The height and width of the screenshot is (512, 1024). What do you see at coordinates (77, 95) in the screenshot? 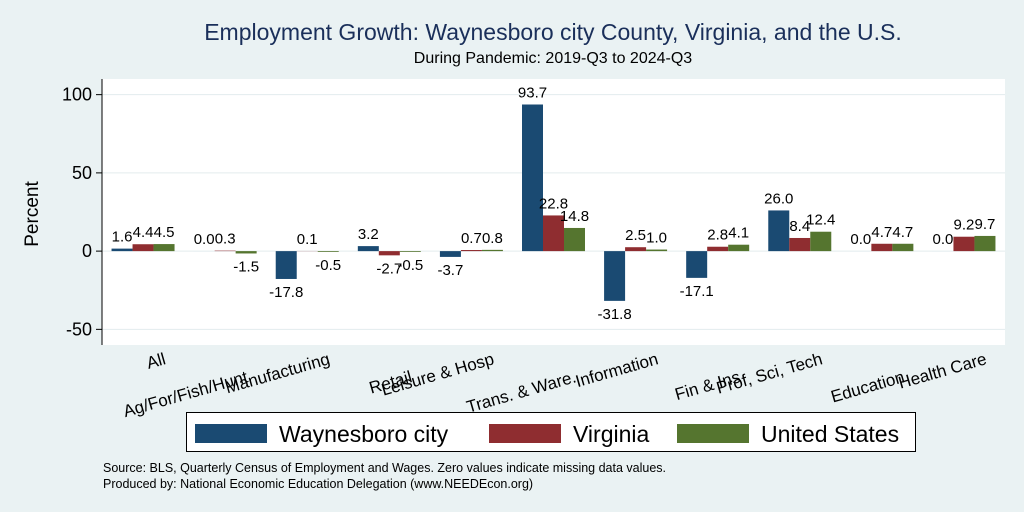
I see `y-tick-label: 100` at bounding box center [77, 95].